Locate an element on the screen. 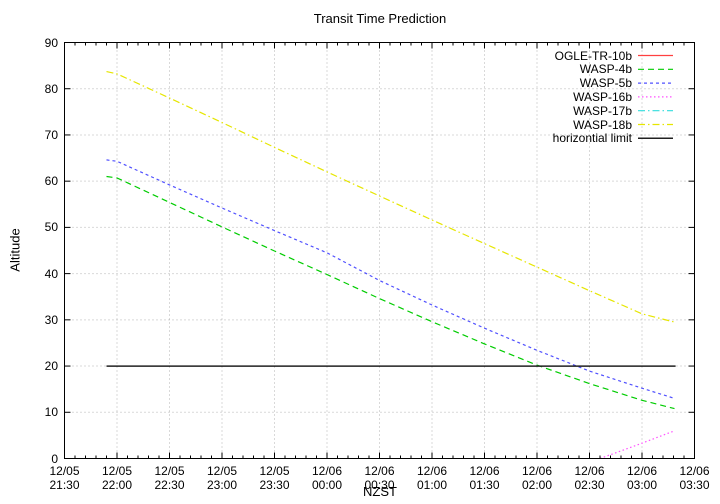 The height and width of the screenshot is (504, 720). y-tick-label: 10 is located at coordinates (51, 412).